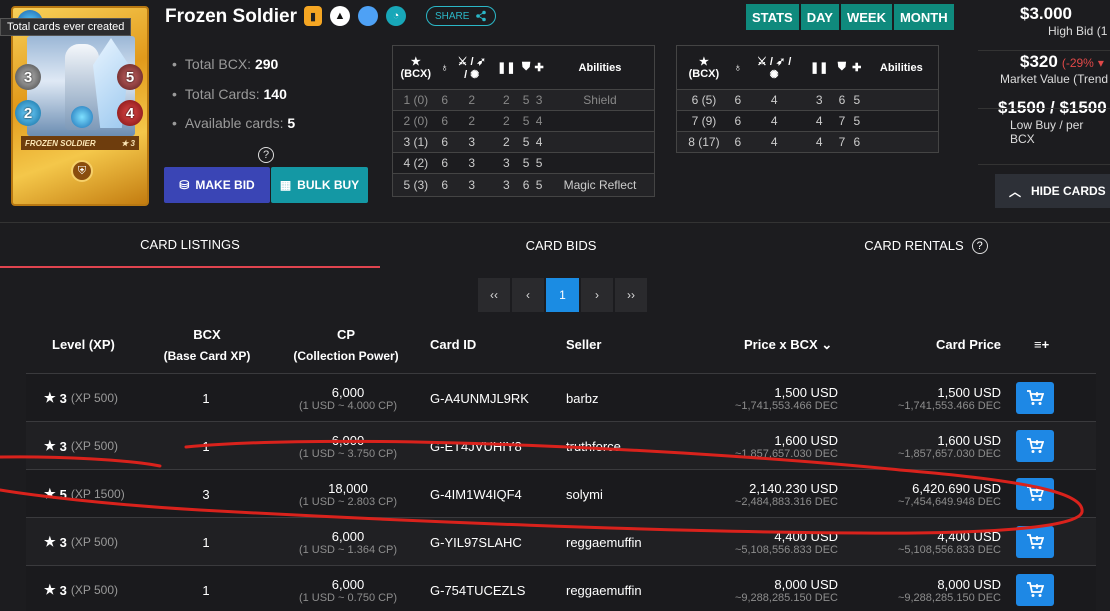 This screenshot has height=611, width=1110. What do you see at coordinates (453, 344) in the screenshot?
I see `col-card-id: Card ID` at bounding box center [453, 344].